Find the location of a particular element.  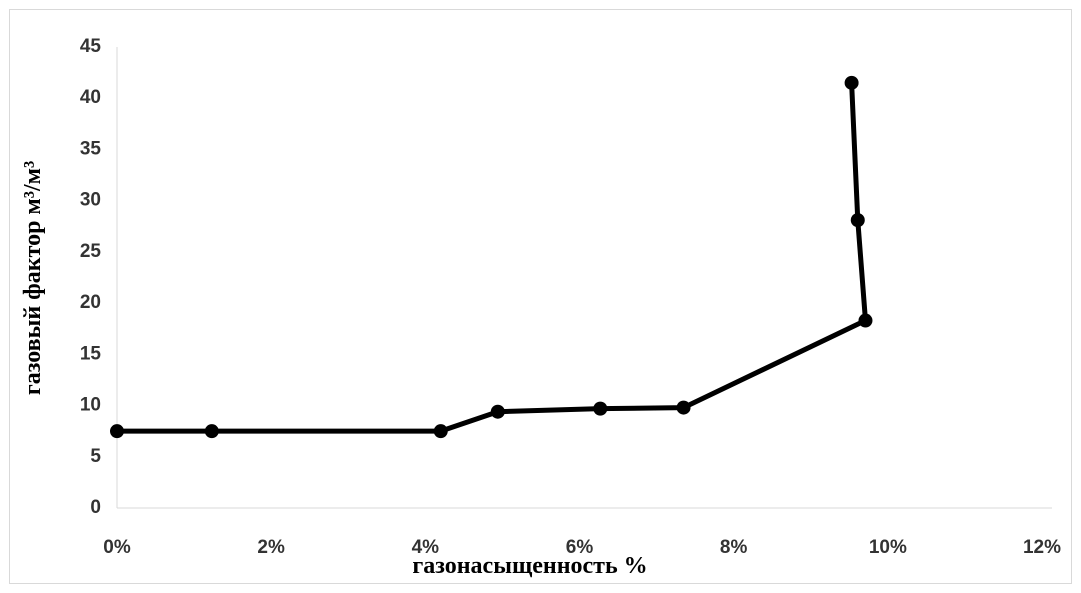

y-tick-label: 25 is located at coordinates (91, 251).